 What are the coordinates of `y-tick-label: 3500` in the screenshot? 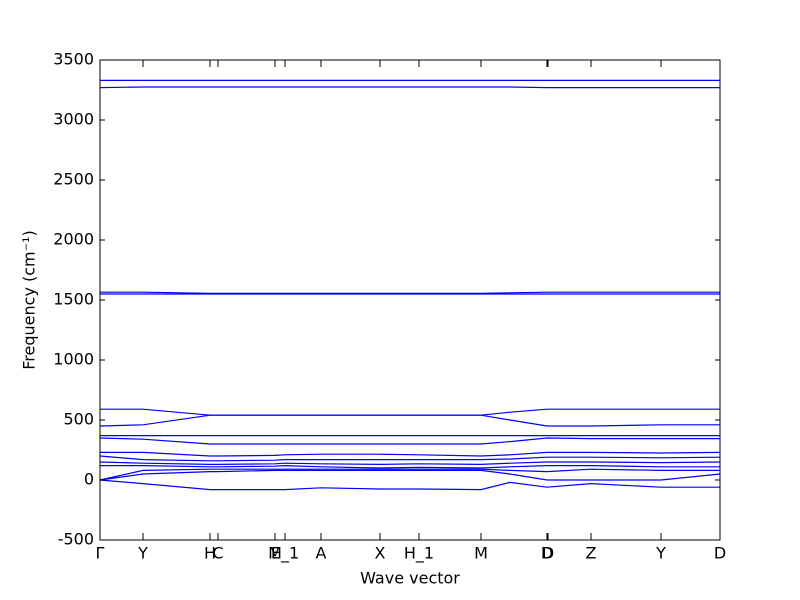 It's located at (73, 59).